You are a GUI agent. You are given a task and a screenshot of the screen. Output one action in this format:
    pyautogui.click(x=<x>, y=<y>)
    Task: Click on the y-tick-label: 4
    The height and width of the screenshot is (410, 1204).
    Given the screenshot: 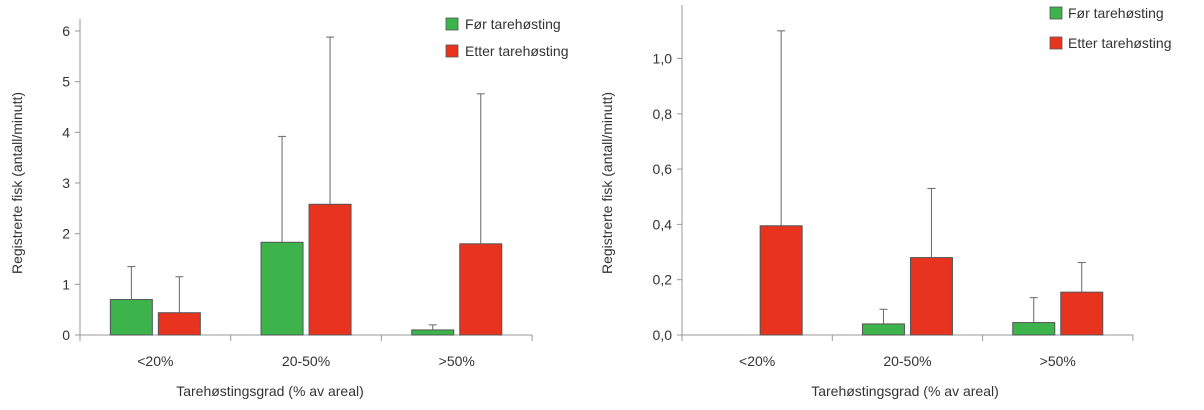 What is the action you would take?
    pyautogui.click(x=66, y=132)
    